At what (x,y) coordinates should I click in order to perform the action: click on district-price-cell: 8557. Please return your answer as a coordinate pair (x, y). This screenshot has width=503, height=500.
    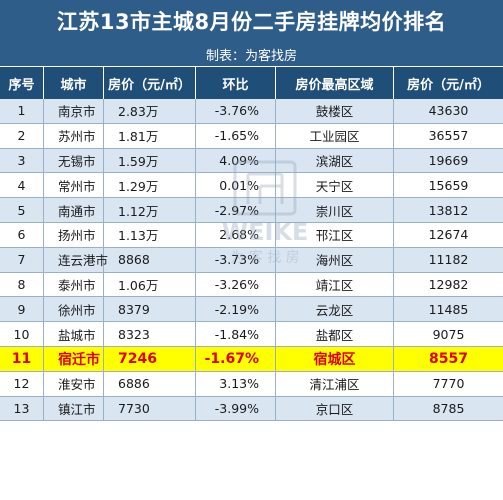
    Looking at the image, I should click on (448, 358).